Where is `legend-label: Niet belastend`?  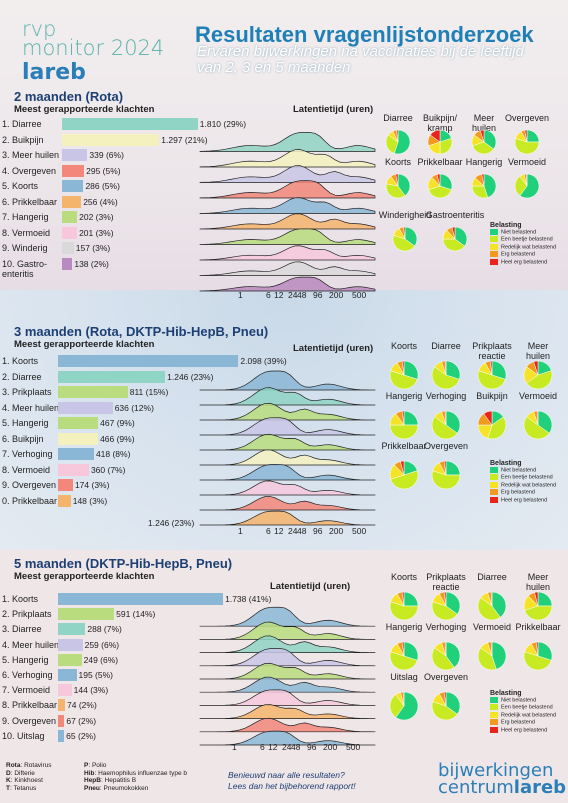 legend-label: Niet belastend is located at coordinates (519, 700).